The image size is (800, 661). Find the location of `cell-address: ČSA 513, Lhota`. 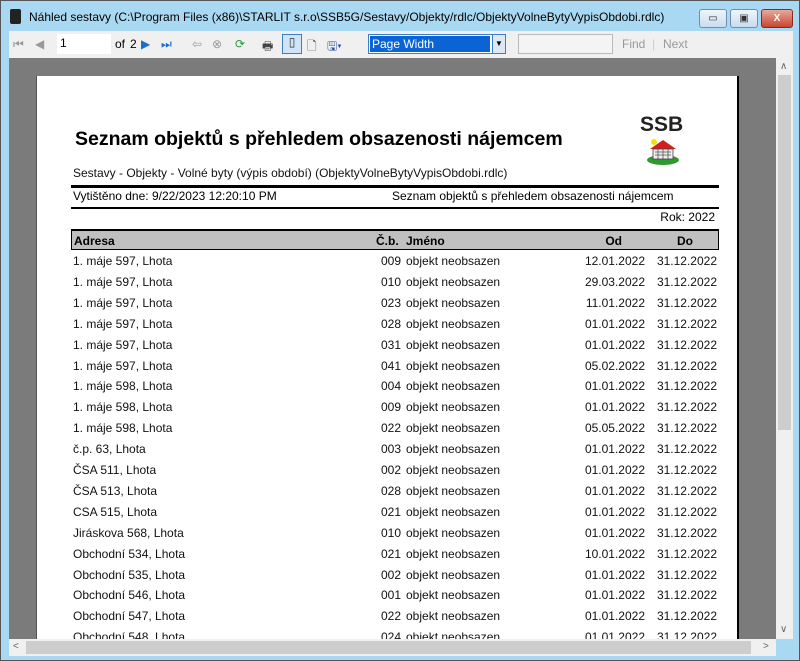

cell-address: ČSA 513, Lhota is located at coordinates (115, 490).